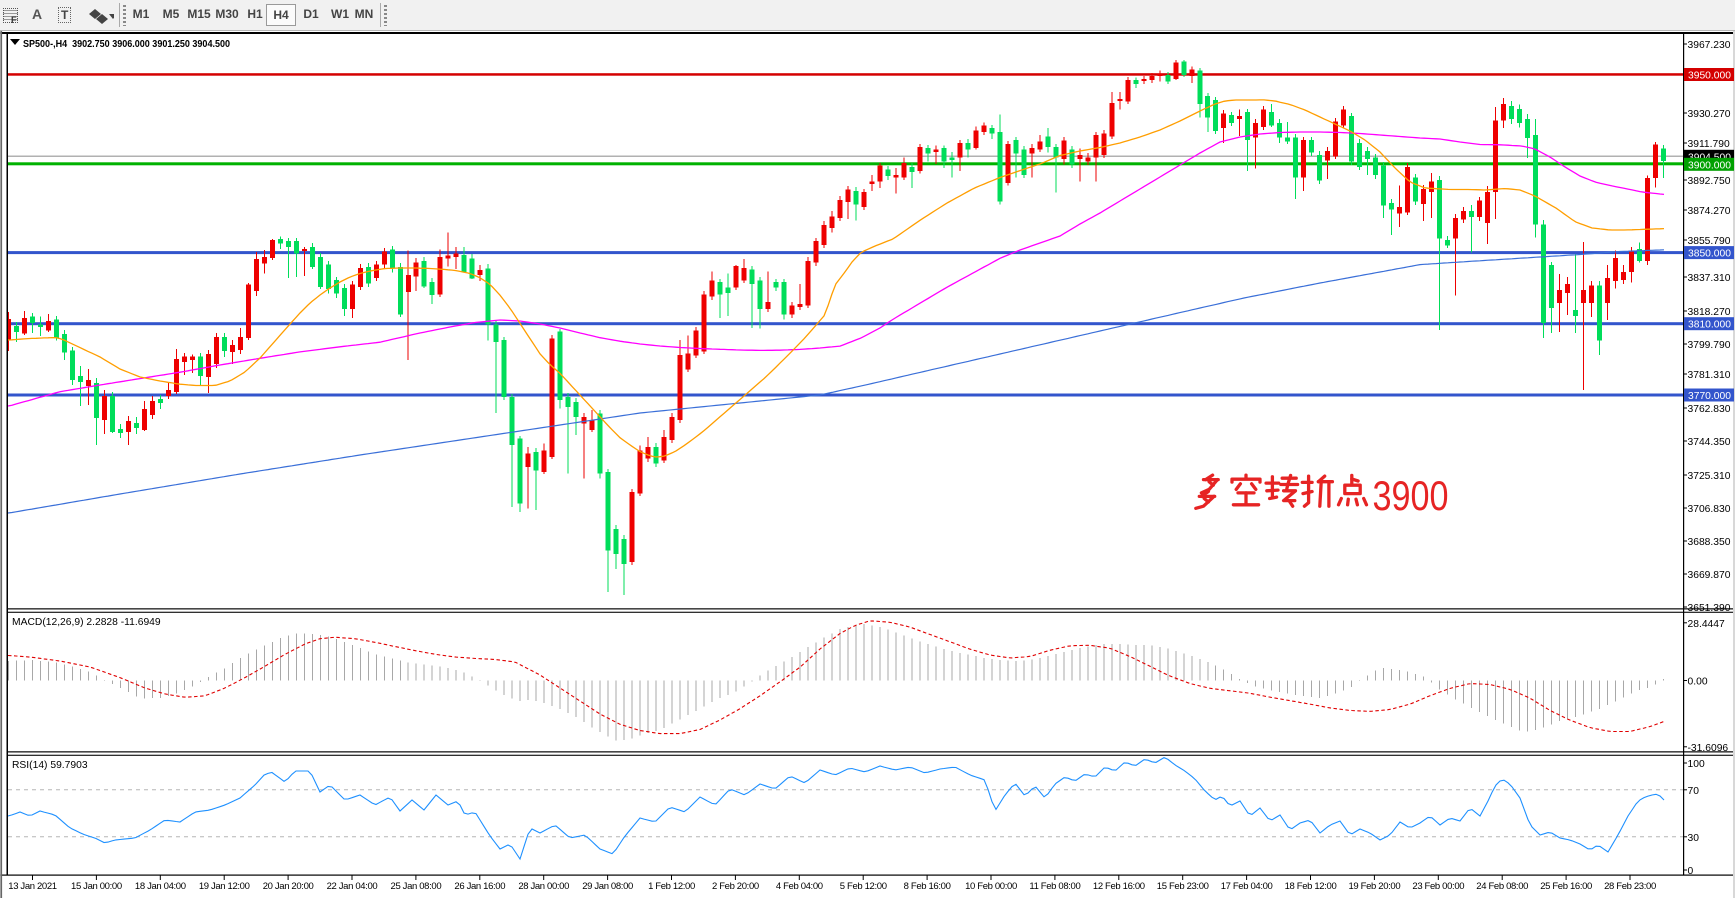 This screenshot has height=898, width=1735. Describe the element at coordinates (1694, 791) in the screenshot. I see `svg-text: 70` at that location.